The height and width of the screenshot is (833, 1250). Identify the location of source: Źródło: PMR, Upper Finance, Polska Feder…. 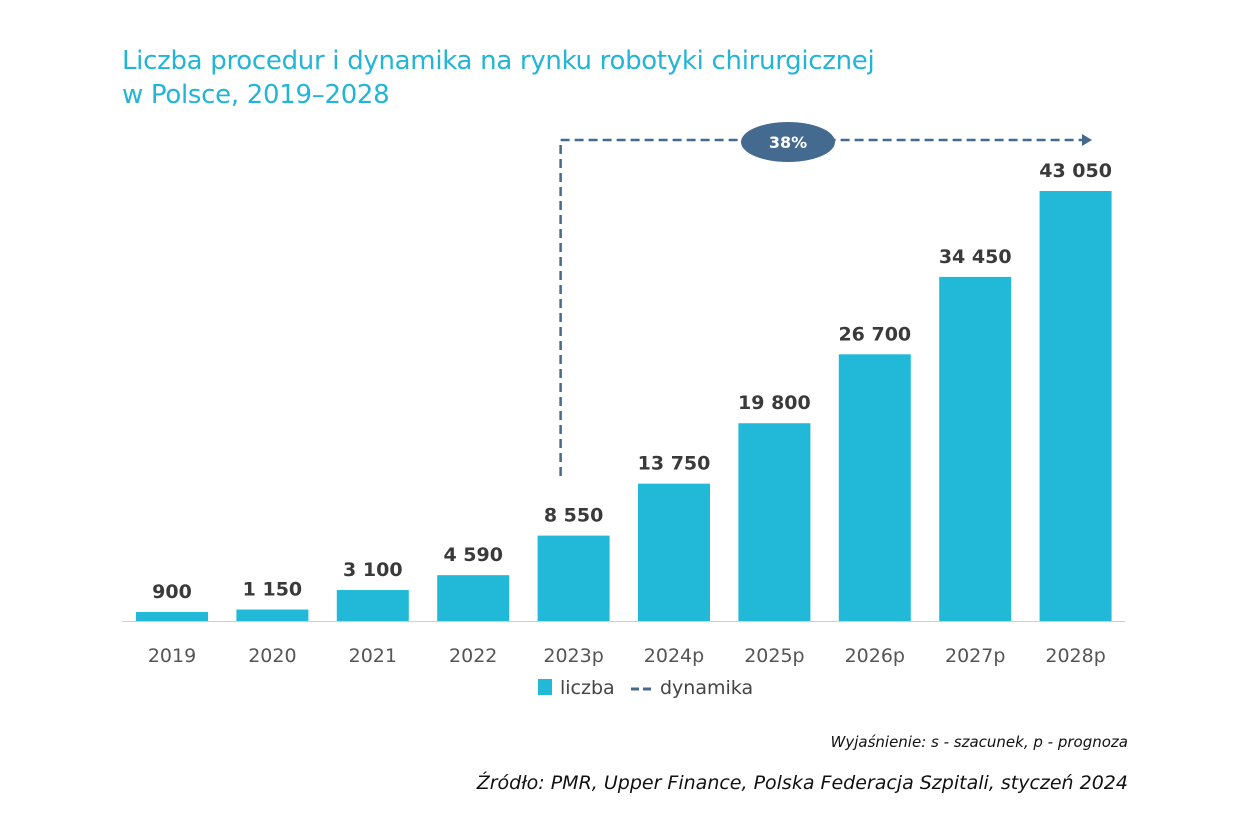
(802, 783).